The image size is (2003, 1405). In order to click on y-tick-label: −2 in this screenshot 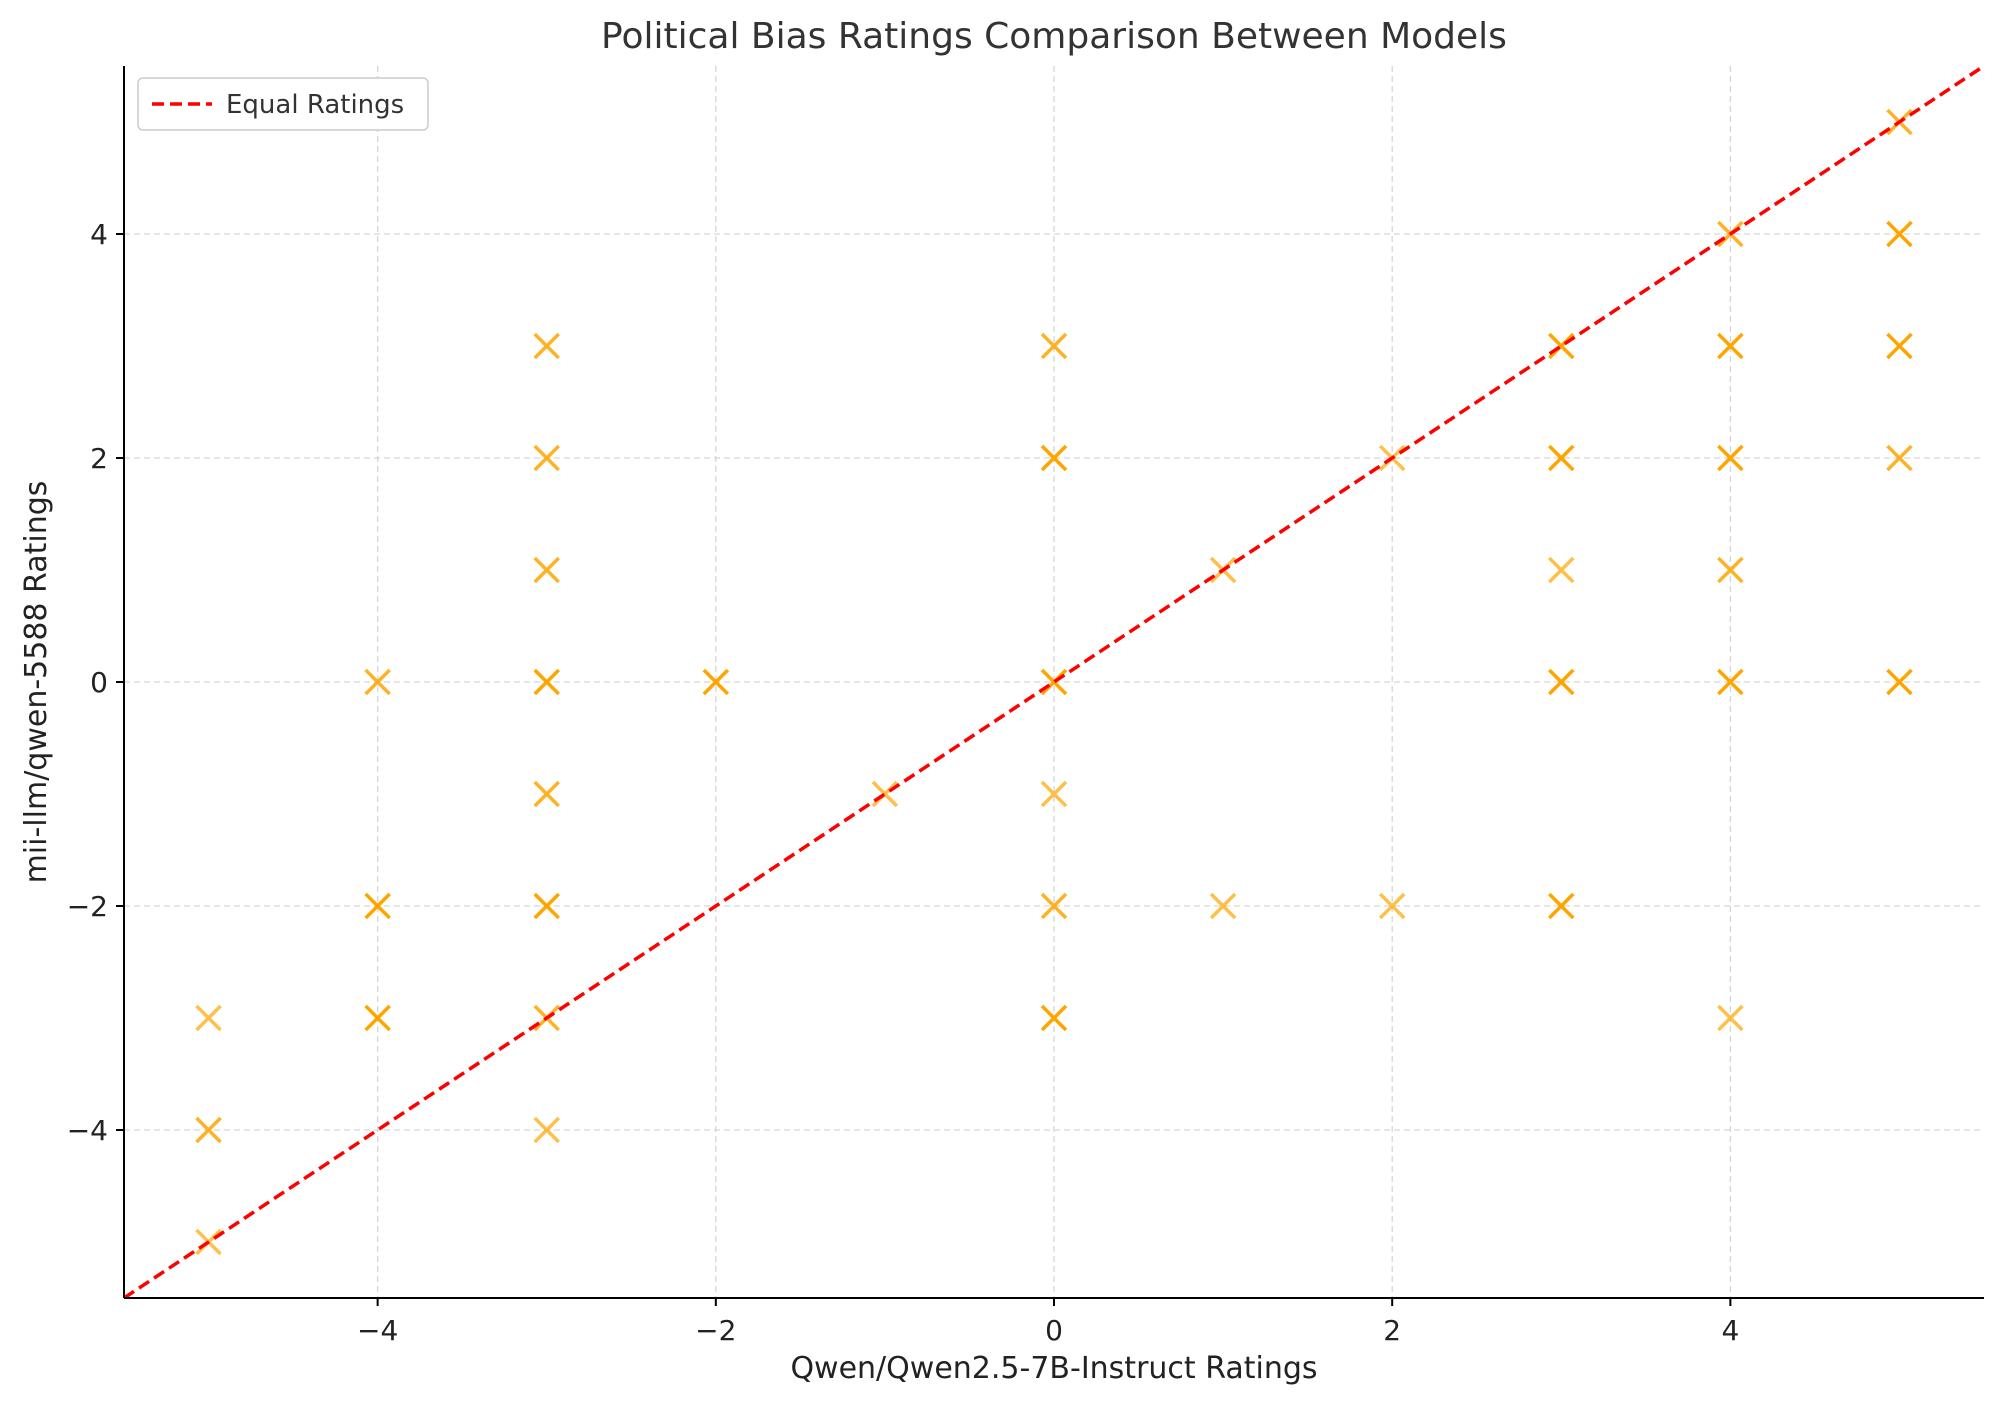, I will do `click(87, 906)`.